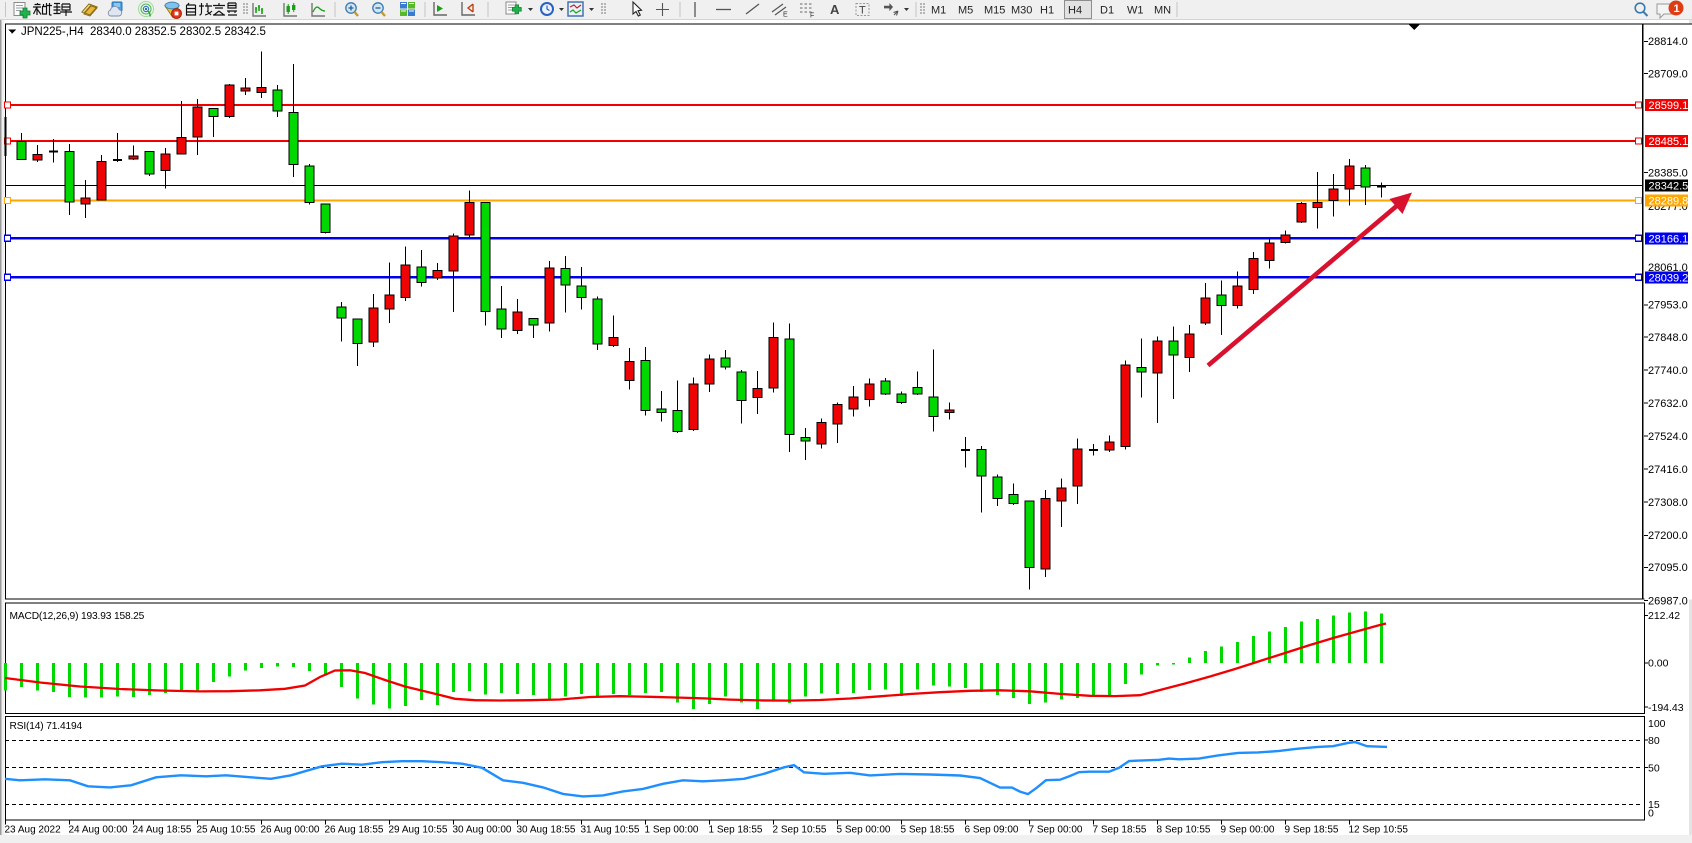 Image resolution: width=1692 pixels, height=843 pixels. What do you see at coordinates (546, 830) in the screenshot?
I see `svg-text: 30 Aug 18:55` at bounding box center [546, 830].